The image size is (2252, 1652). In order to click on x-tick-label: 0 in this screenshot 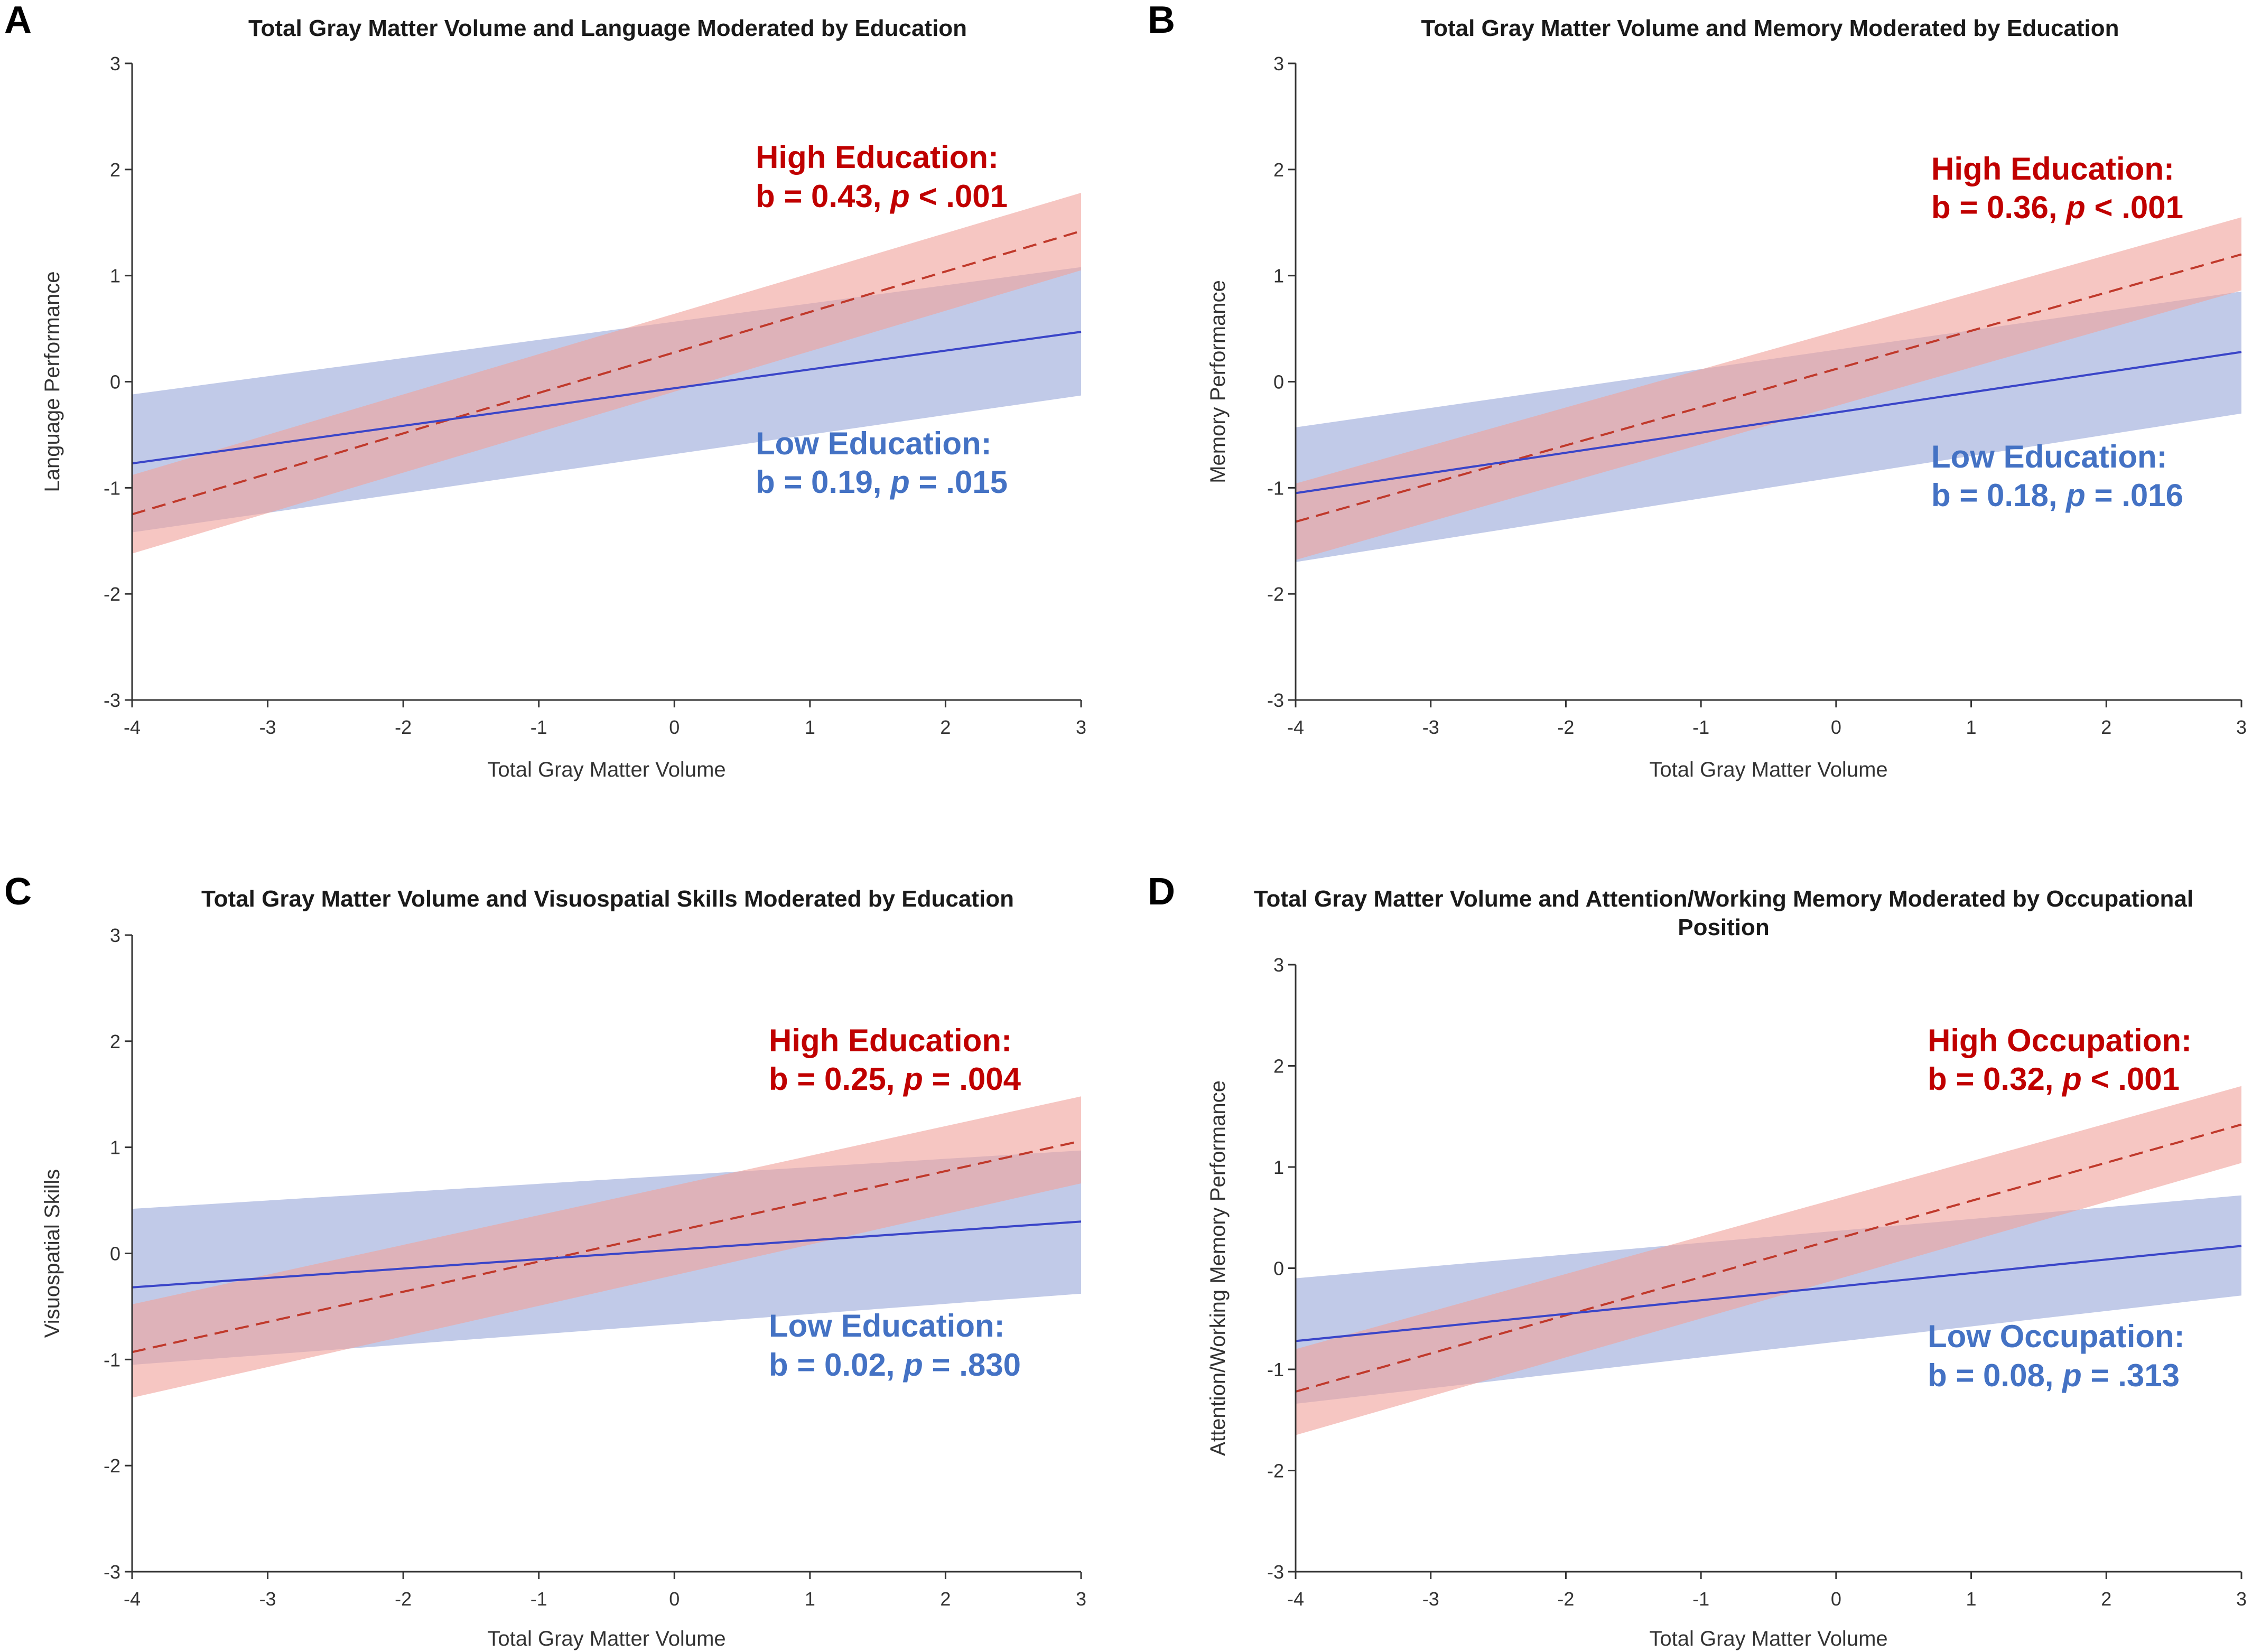, I will do `click(675, 1599)`.